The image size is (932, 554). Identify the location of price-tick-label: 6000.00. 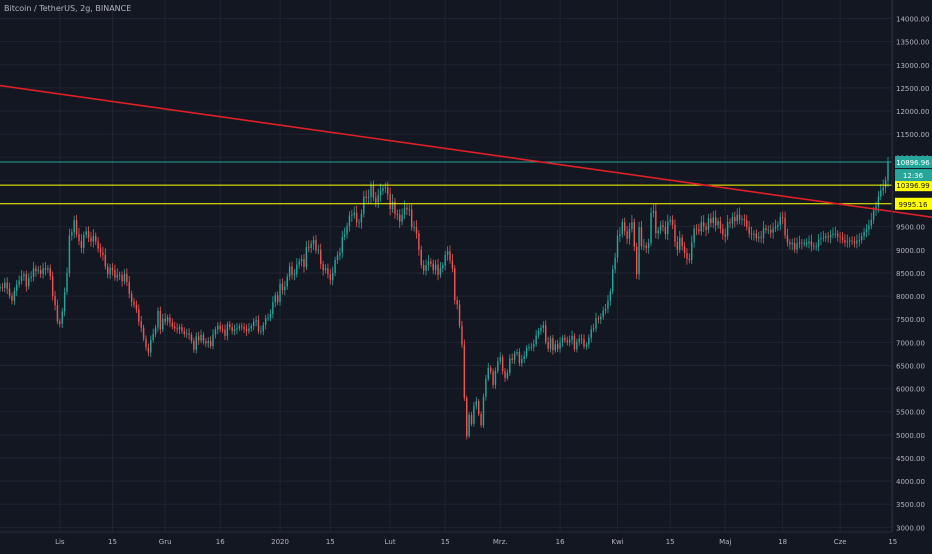
(910, 390).